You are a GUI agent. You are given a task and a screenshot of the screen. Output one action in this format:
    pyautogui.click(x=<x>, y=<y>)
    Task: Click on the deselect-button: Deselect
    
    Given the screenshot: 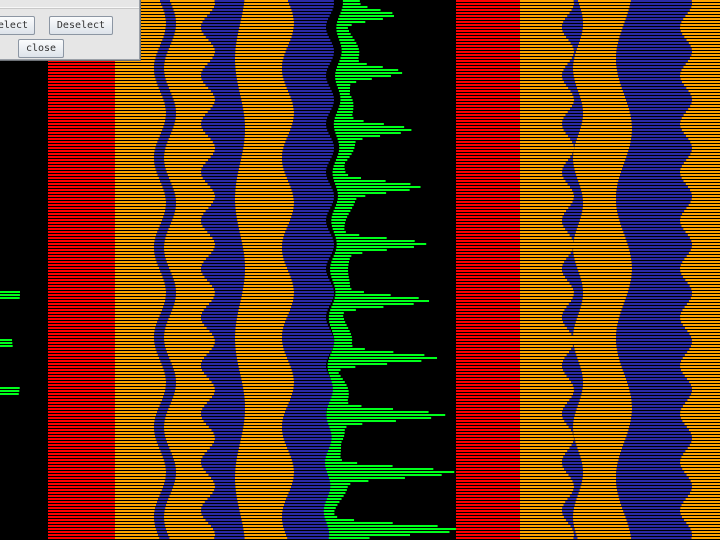 What is the action you would take?
    pyautogui.click(x=81, y=25)
    